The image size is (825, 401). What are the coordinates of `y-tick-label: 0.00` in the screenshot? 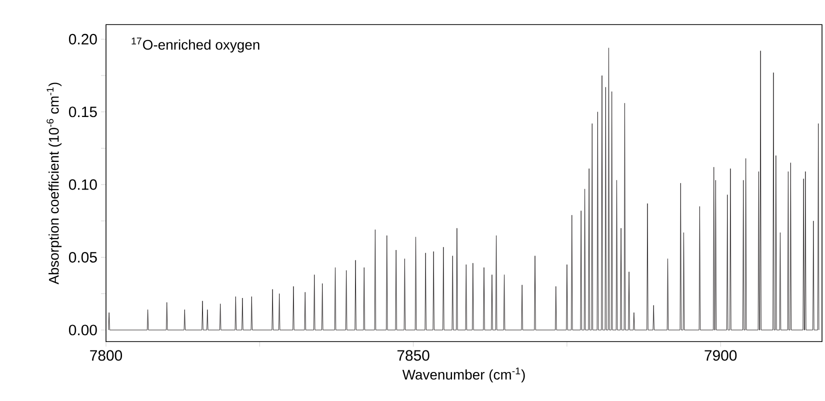 It's located at (82, 330).